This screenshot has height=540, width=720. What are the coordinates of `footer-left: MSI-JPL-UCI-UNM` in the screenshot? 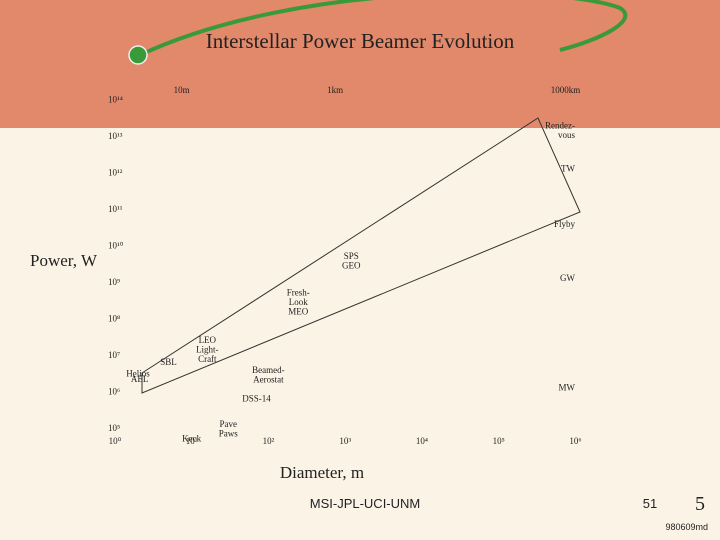 It's located at (365, 503).